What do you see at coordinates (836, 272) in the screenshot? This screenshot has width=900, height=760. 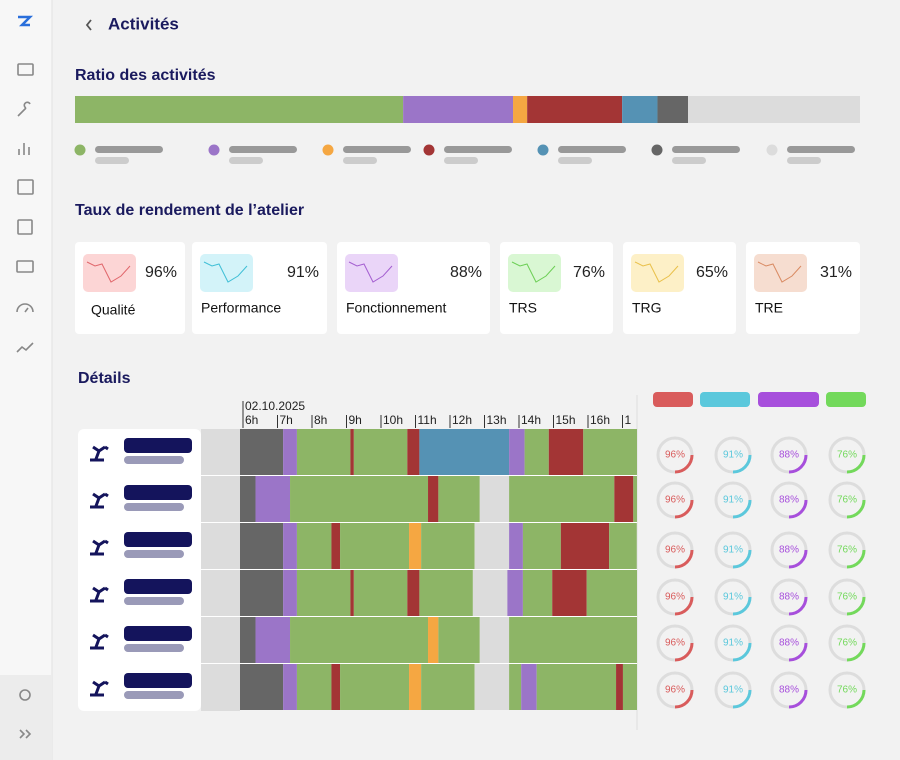 I see `kpi-value: 31%` at bounding box center [836, 272].